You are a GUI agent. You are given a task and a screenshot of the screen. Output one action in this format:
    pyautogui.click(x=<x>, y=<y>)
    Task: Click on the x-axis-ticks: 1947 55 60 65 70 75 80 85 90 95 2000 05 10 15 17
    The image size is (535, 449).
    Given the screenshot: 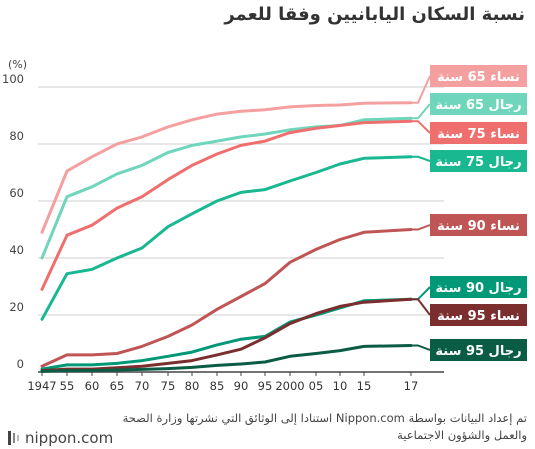 What is the action you would take?
    pyautogui.click(x=222, y=382)
    